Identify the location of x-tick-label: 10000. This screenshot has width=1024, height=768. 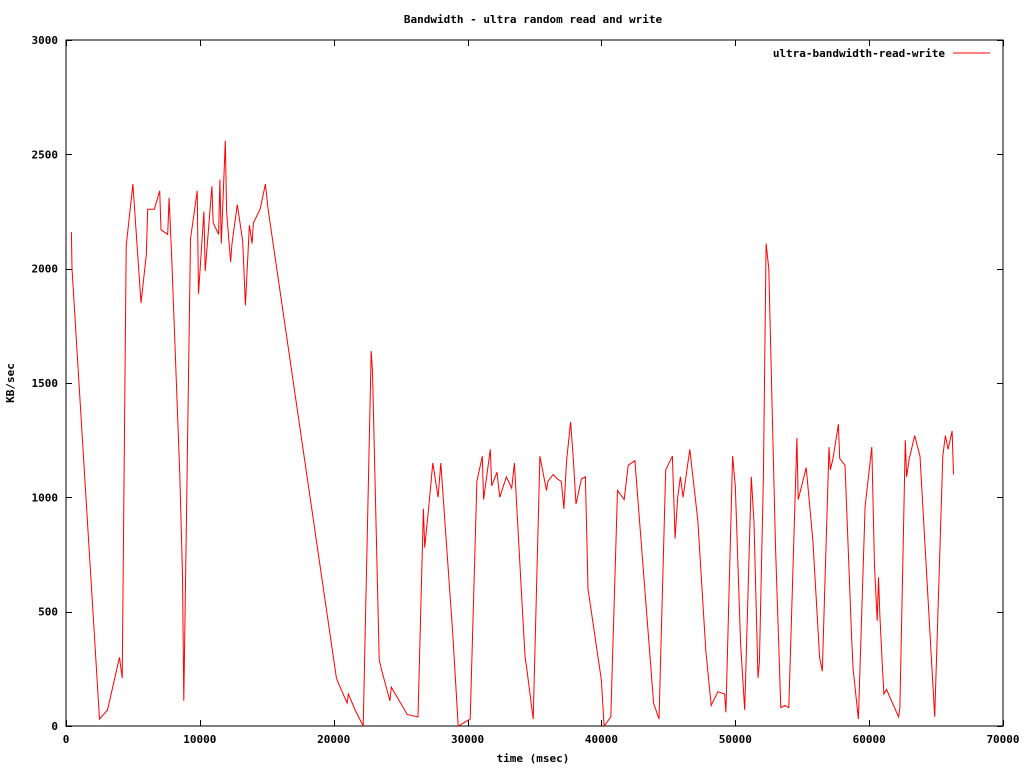
(199, 739).